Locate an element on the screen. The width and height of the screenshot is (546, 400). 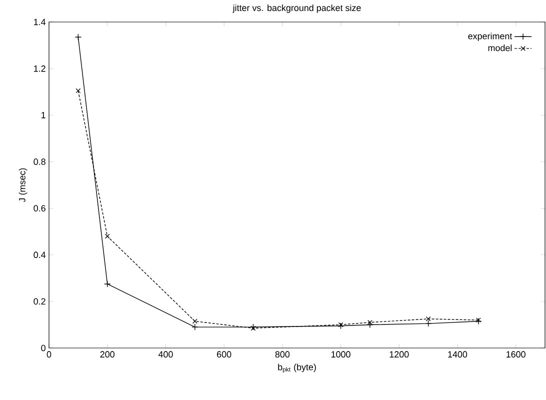
y-axis-title: J (msec) is located at coordinates (23, 185).